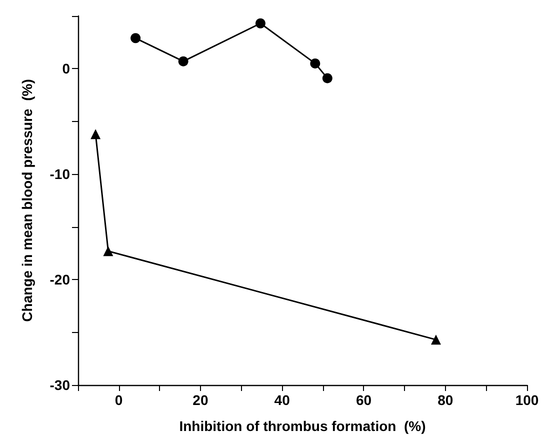 The width and height of the screenshot is (549, 447). What do you see at coordinates (60, 174) in the screenshot?
I see `y-tick-label: -10` at bounding box center [60, 174].